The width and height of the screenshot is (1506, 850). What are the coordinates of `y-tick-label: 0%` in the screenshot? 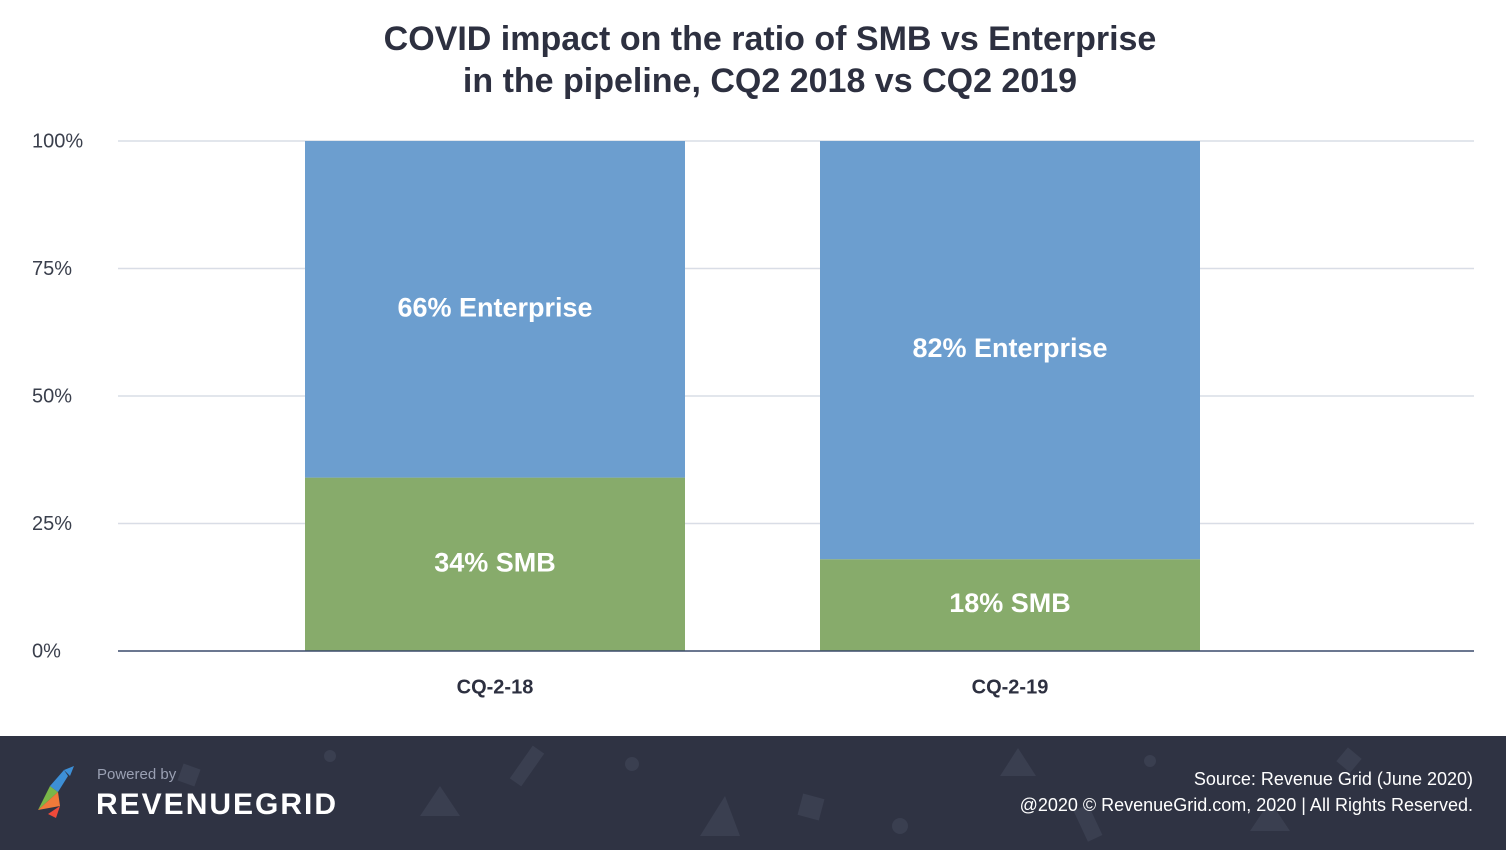 It's located at (46, 651).